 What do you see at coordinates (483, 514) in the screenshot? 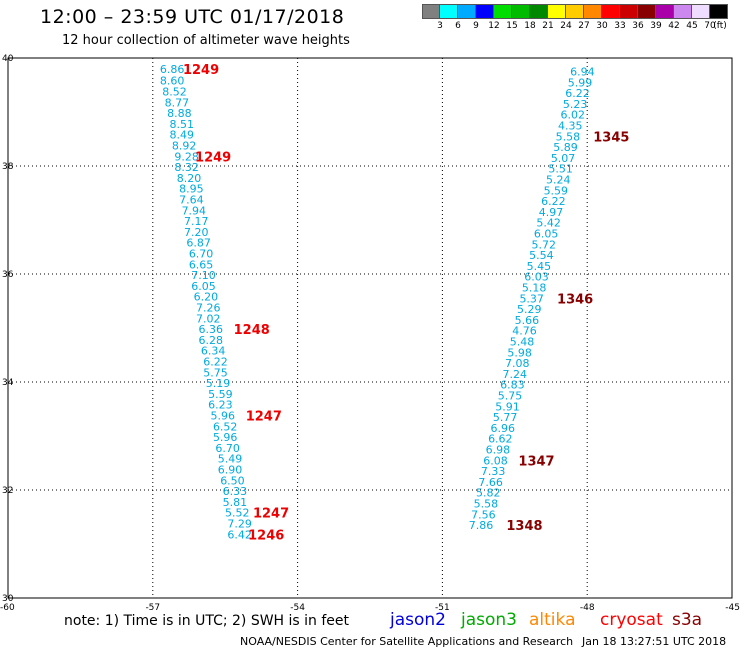
I see `wave-height-point: 7.56` at bounding box center [483, 514].